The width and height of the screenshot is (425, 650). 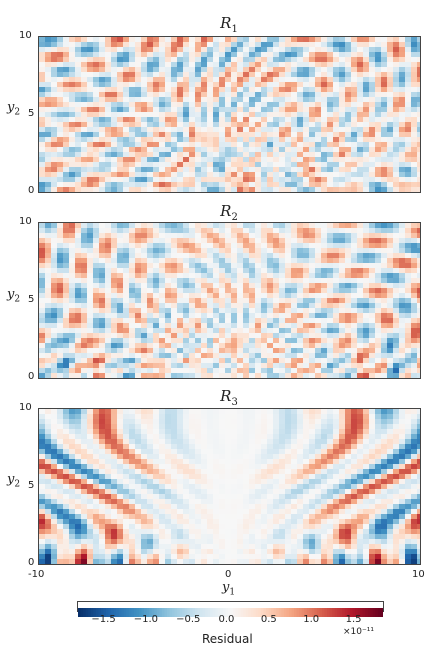 What do you see at coordinates (31, 485) in the screenshot?
I see `panel-3-ytick-5: 5` at bounding box center [31, 485].